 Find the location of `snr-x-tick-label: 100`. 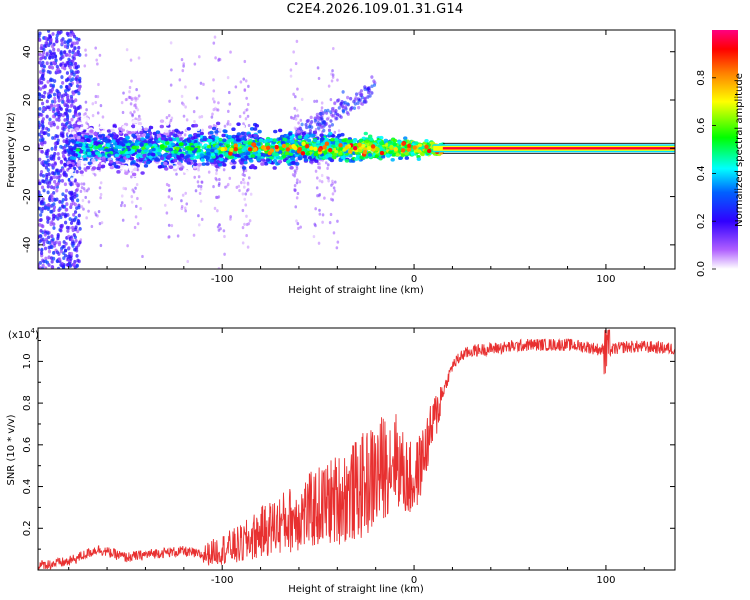

snr-x-tick-label: 100 is located at coordinates (605, 580).